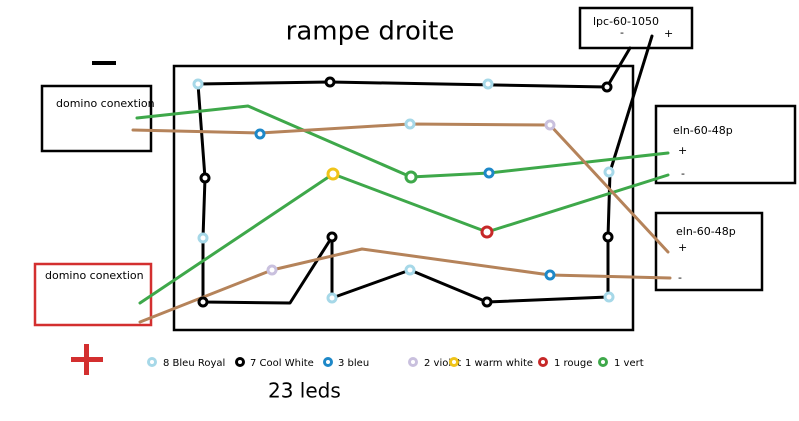  Describe the element at coordinates (282, 363) in the screenshot. I see `legend-label: 7 Cool White` at that location.